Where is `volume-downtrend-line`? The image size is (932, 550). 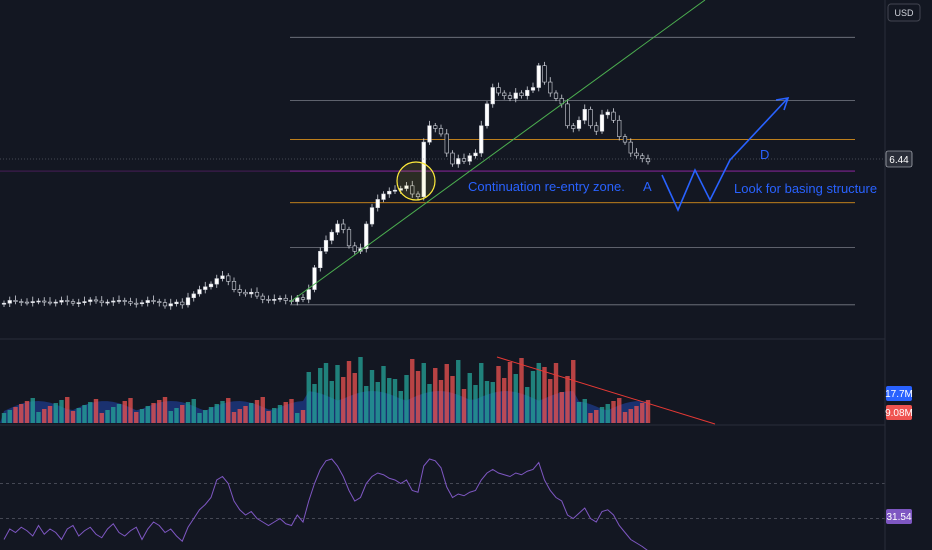
volume-downtrend-line is located at coordinates (606, 390).